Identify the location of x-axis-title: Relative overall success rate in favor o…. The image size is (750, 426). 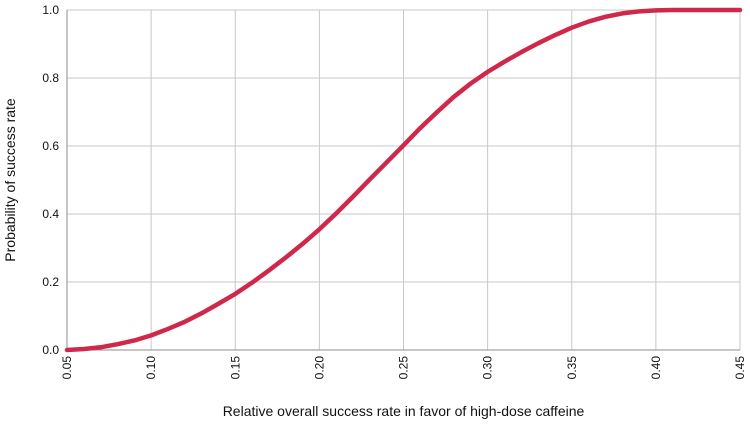
(404, 411).